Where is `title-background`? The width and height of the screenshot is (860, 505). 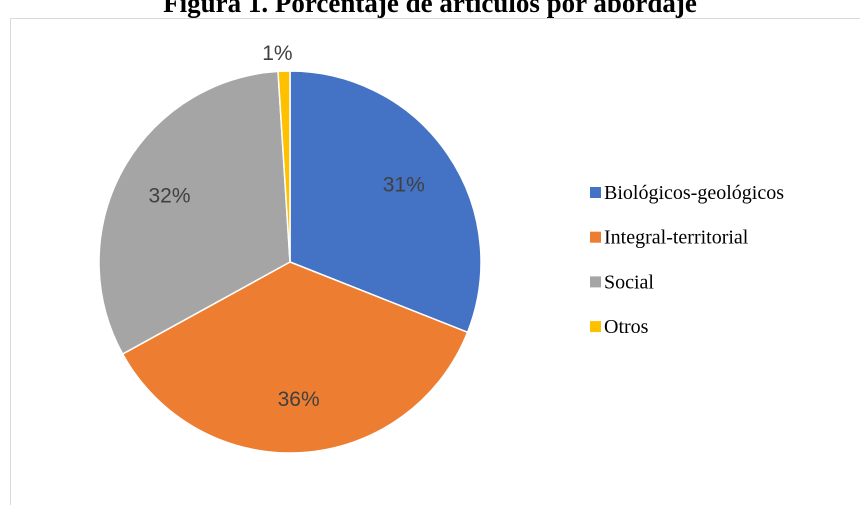
title-background is located at coordinates (430, 8).